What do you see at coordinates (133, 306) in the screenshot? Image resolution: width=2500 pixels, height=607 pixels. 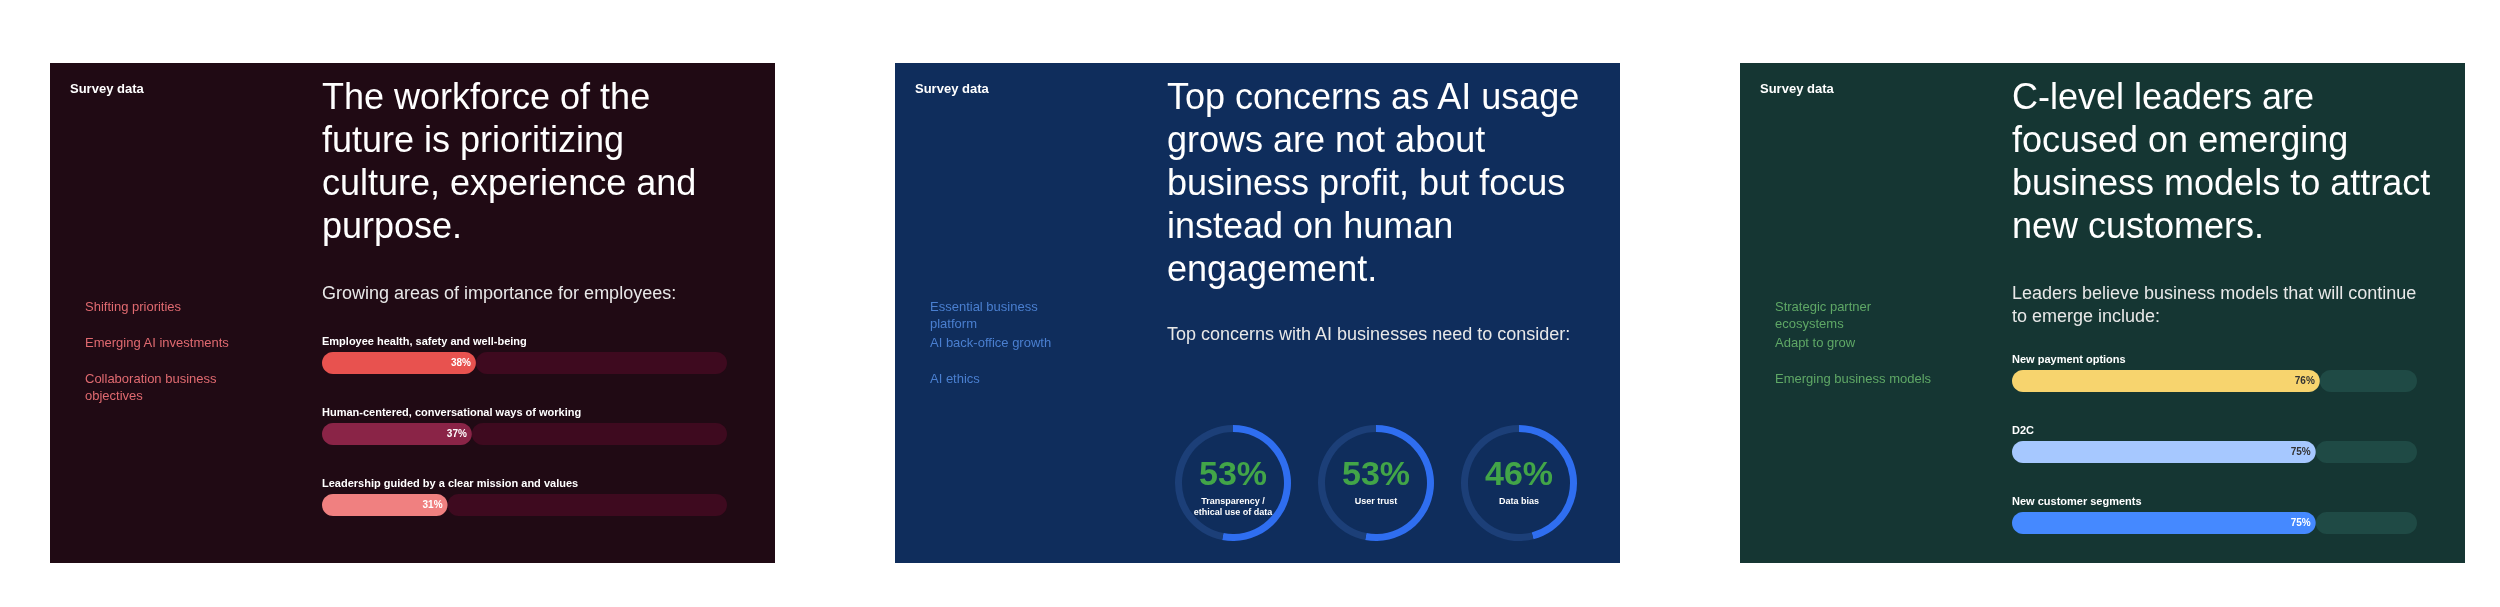 I see `text: Shifting priorities` at bounding box center [133, 306].